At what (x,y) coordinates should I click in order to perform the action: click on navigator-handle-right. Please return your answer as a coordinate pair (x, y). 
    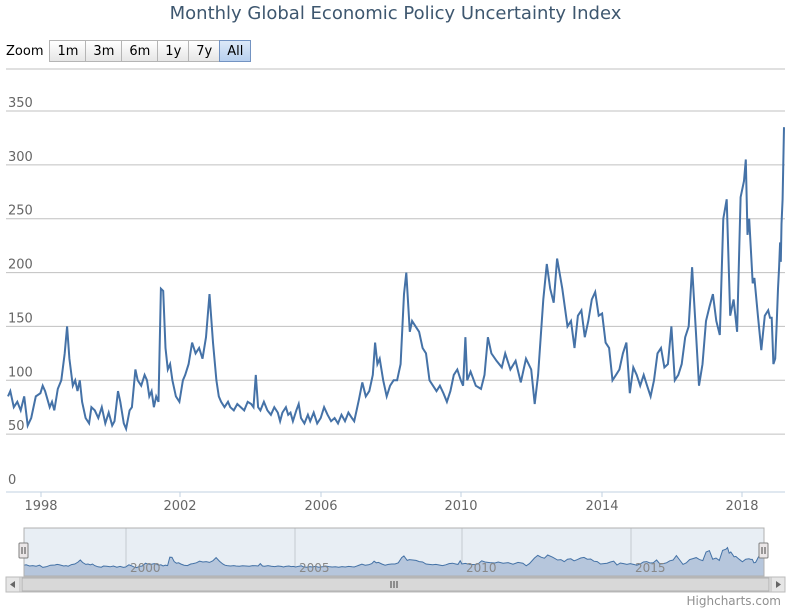
    Looking at the image, I should click on (763, 550).